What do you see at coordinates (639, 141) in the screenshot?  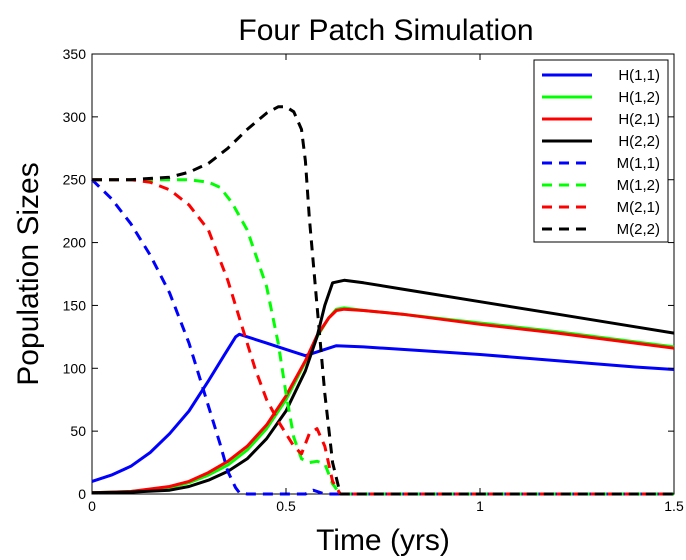 I see `legend-label: H(2,2)` at bounding box center [639, 141].